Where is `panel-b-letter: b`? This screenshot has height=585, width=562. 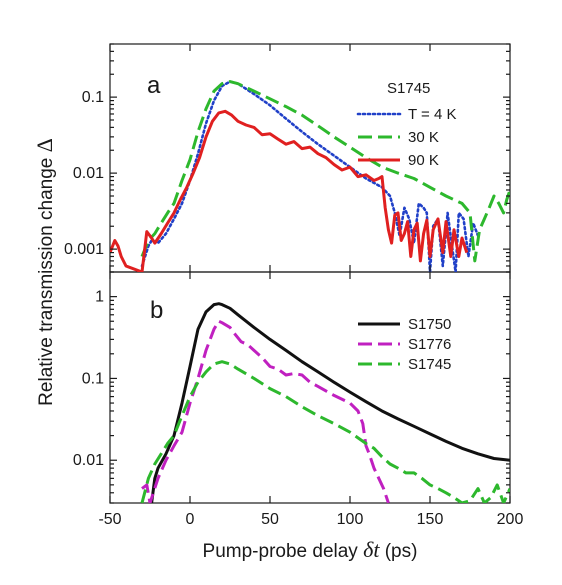 panel-b-letter: b is located at coordinates (156, 310).